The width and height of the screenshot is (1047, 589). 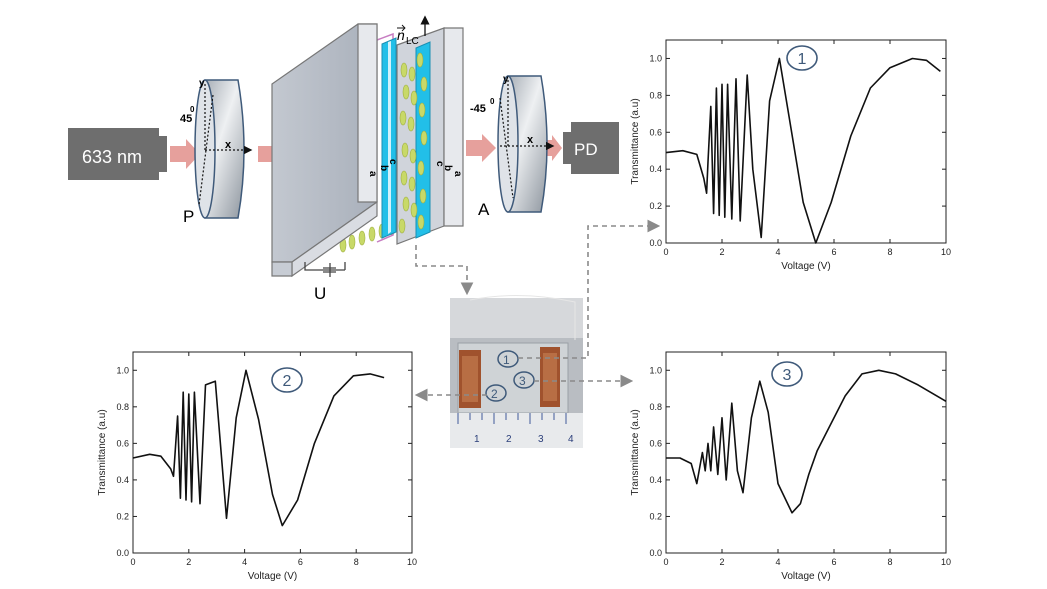 What do you see at coordinates (202, 83) in the screenshot?
I see `polarizer-y-axis: y` at bounding box center [202, 83].